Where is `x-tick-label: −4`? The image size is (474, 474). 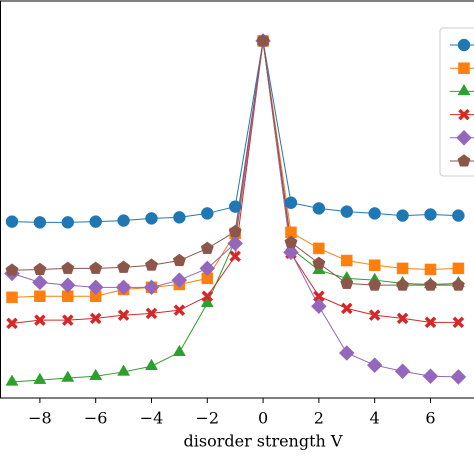
x-tick-label: −4 is located at coordinates (152, 418).